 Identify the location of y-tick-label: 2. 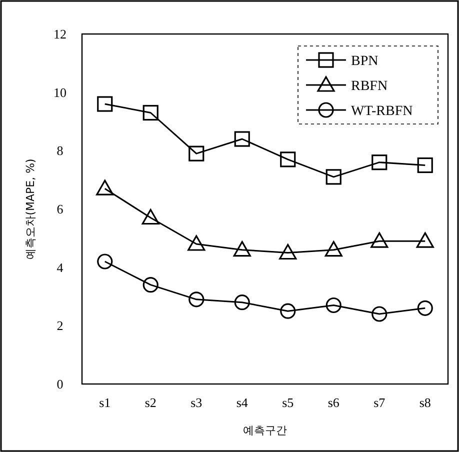
(60, 326).